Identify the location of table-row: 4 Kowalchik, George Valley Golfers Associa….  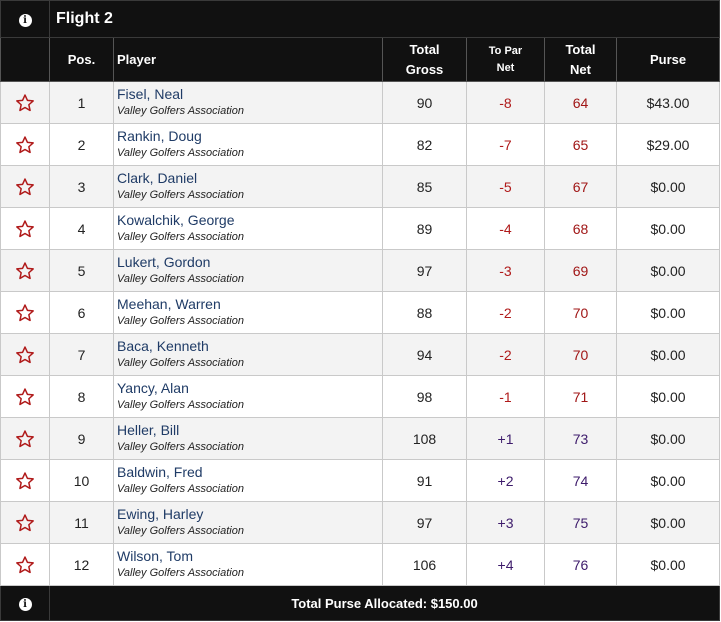
(360, 228).